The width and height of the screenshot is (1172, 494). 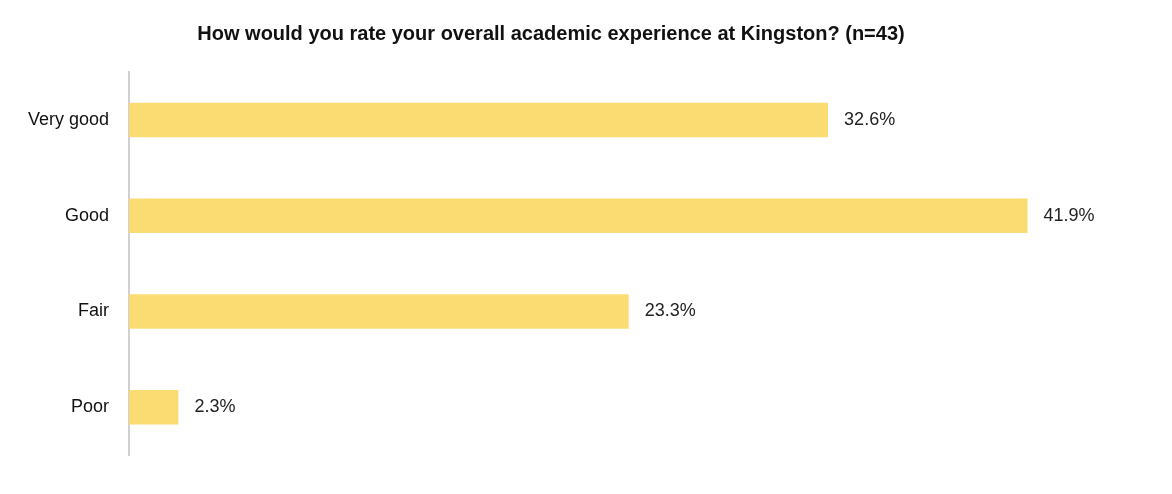 I want to click on y-tick-label: Very good, so click(x=69, y=118).